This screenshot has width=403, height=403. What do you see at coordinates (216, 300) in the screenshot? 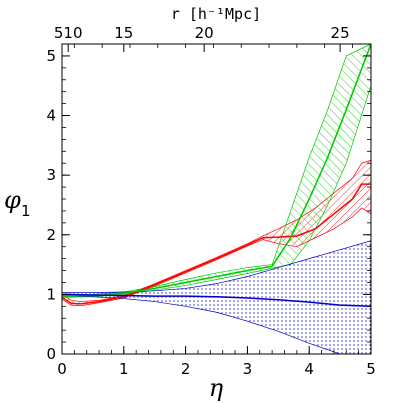
I see `series-line-blue` at bounding box center [216, 300].